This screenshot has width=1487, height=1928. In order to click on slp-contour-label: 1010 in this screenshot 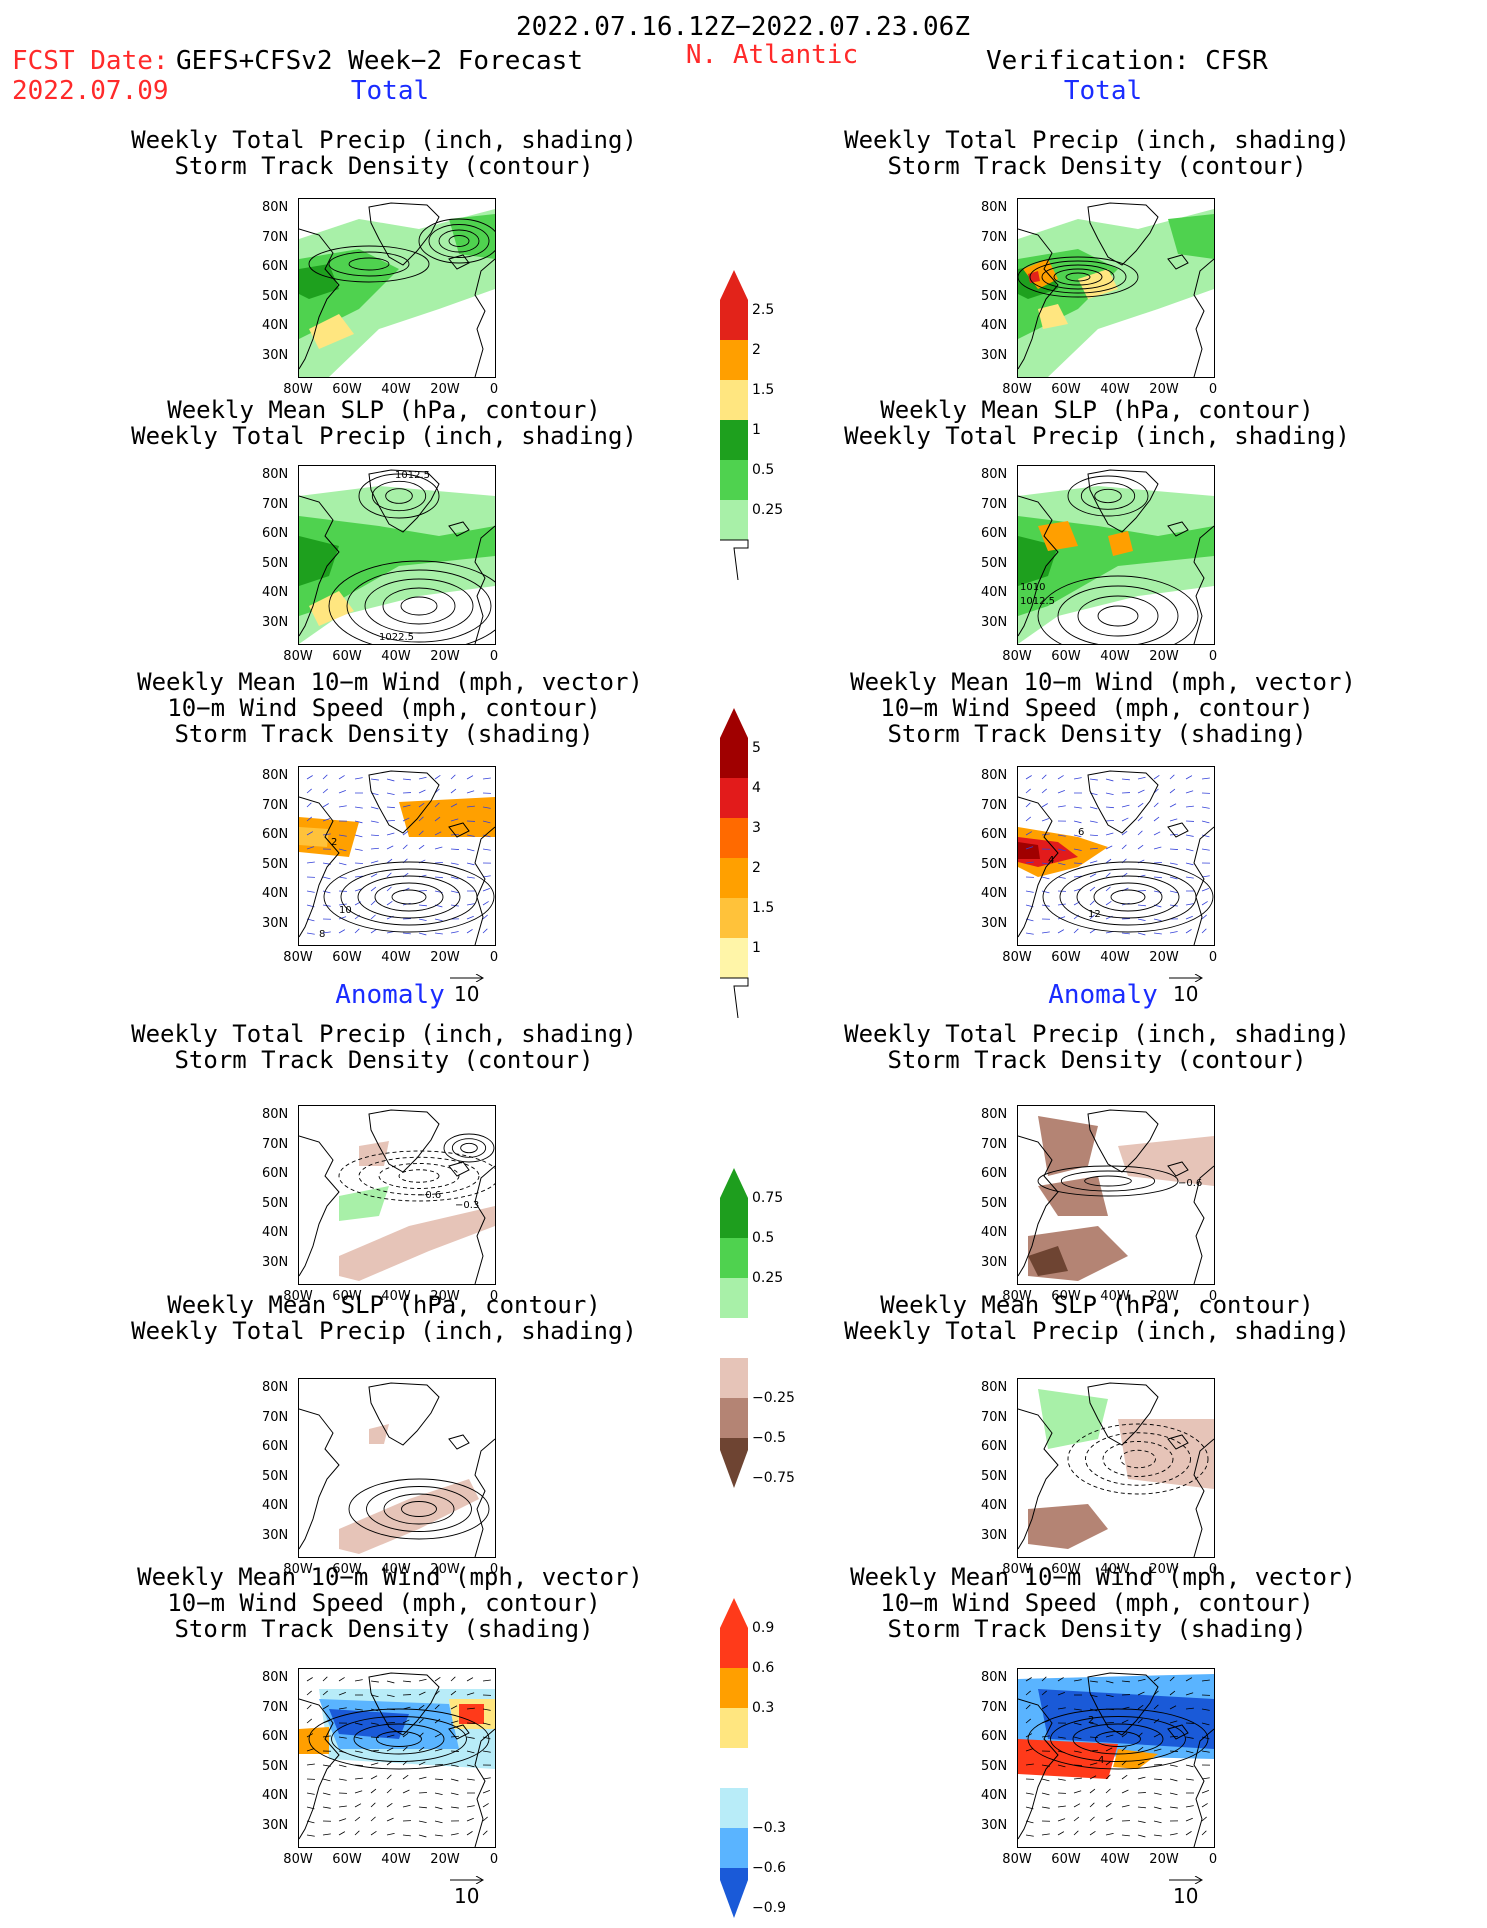, I will do `click(1032, 587)`.